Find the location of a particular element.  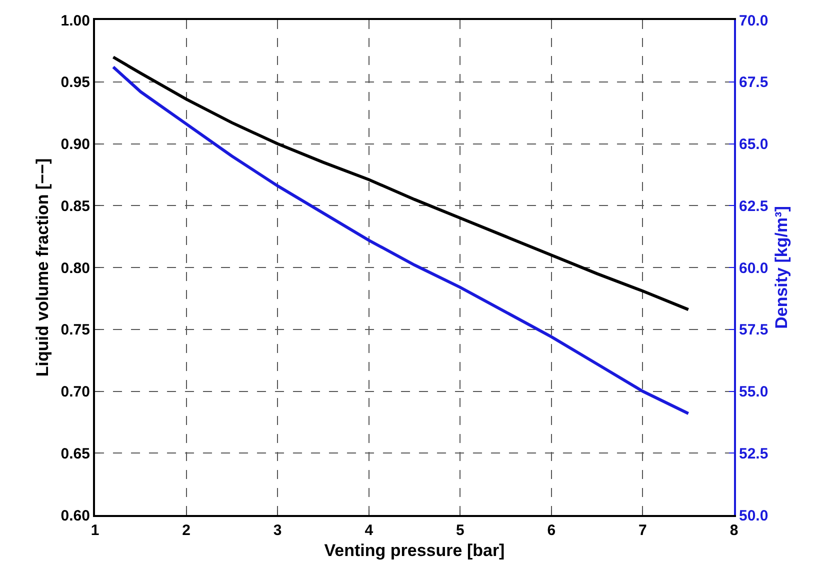

y-tick-label: 1.00 is located at coordinates (75, 21).